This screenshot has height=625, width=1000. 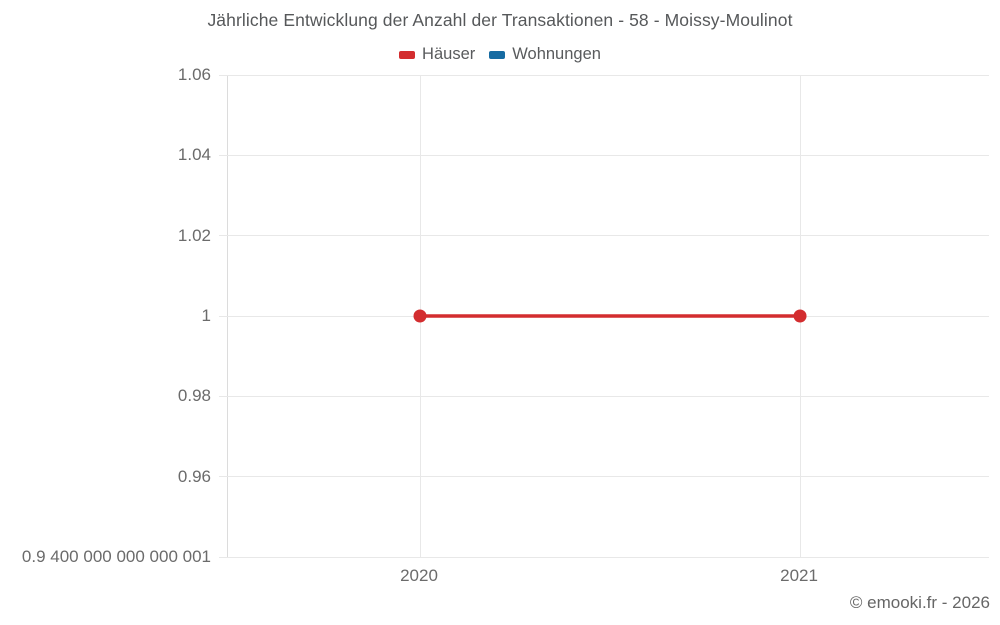 I want to click on y-tick-label: 0.9 400 000 000 000 001, so click(x=116, y=556).